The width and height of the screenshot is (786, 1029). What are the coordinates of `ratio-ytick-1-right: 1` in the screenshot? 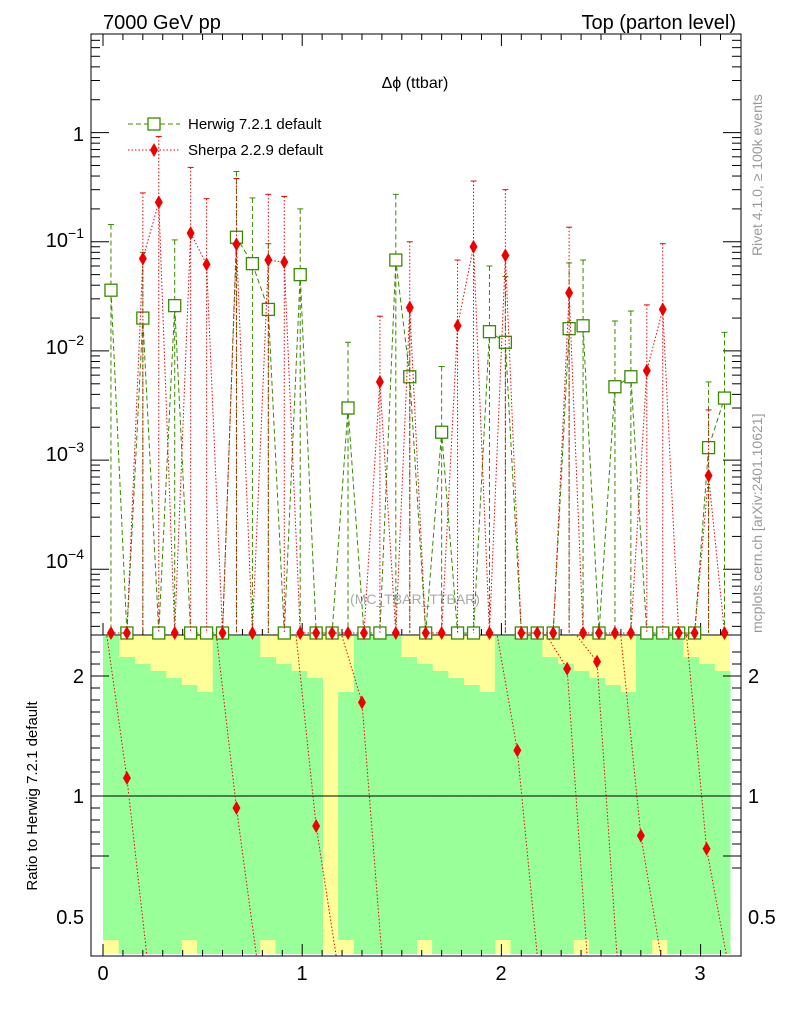 It's located at (753, 797).